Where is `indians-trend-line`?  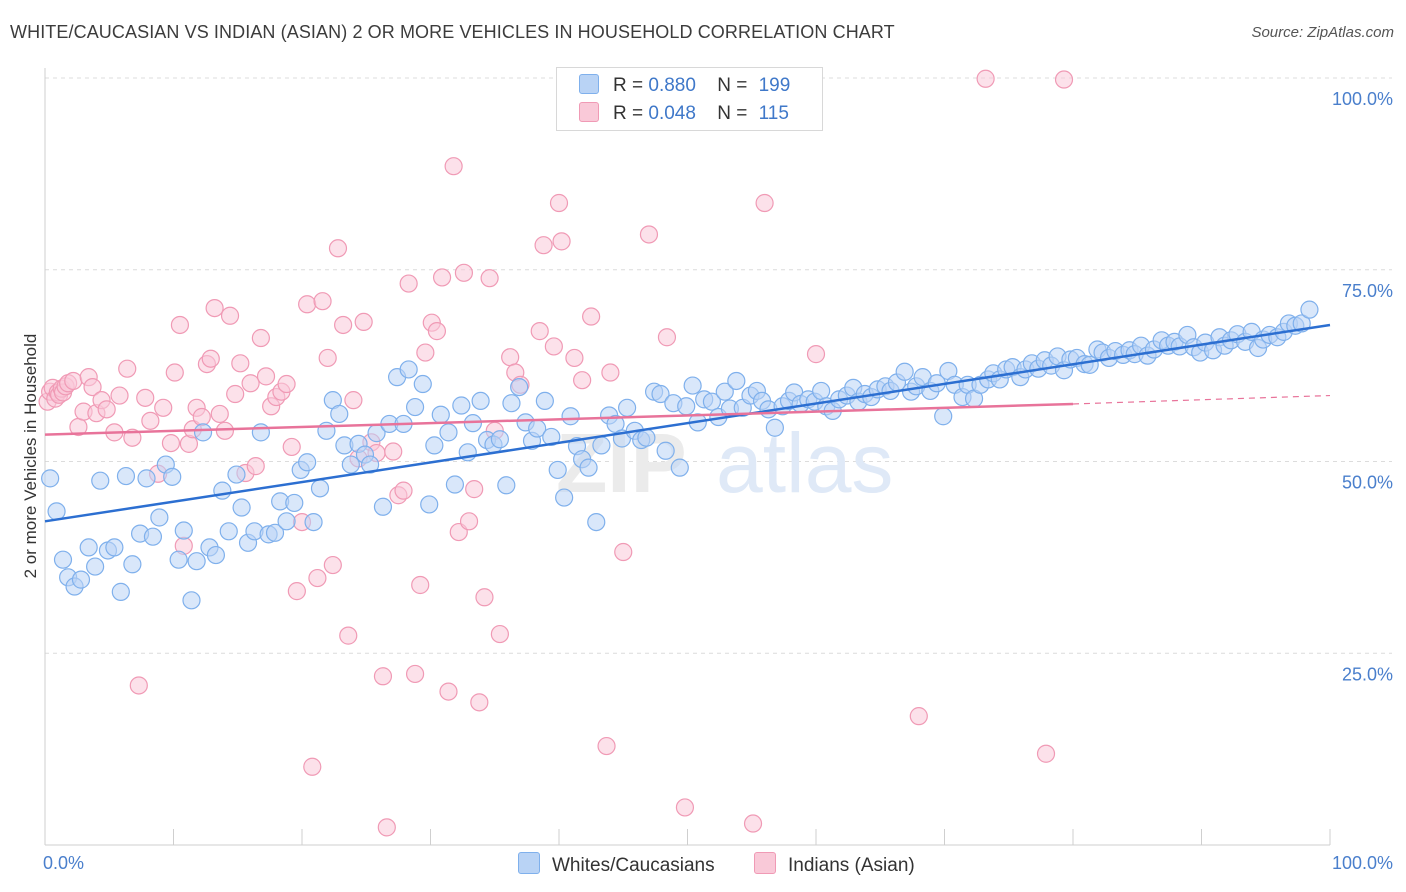
indians-trend-line is located at coordinates (559, 419).